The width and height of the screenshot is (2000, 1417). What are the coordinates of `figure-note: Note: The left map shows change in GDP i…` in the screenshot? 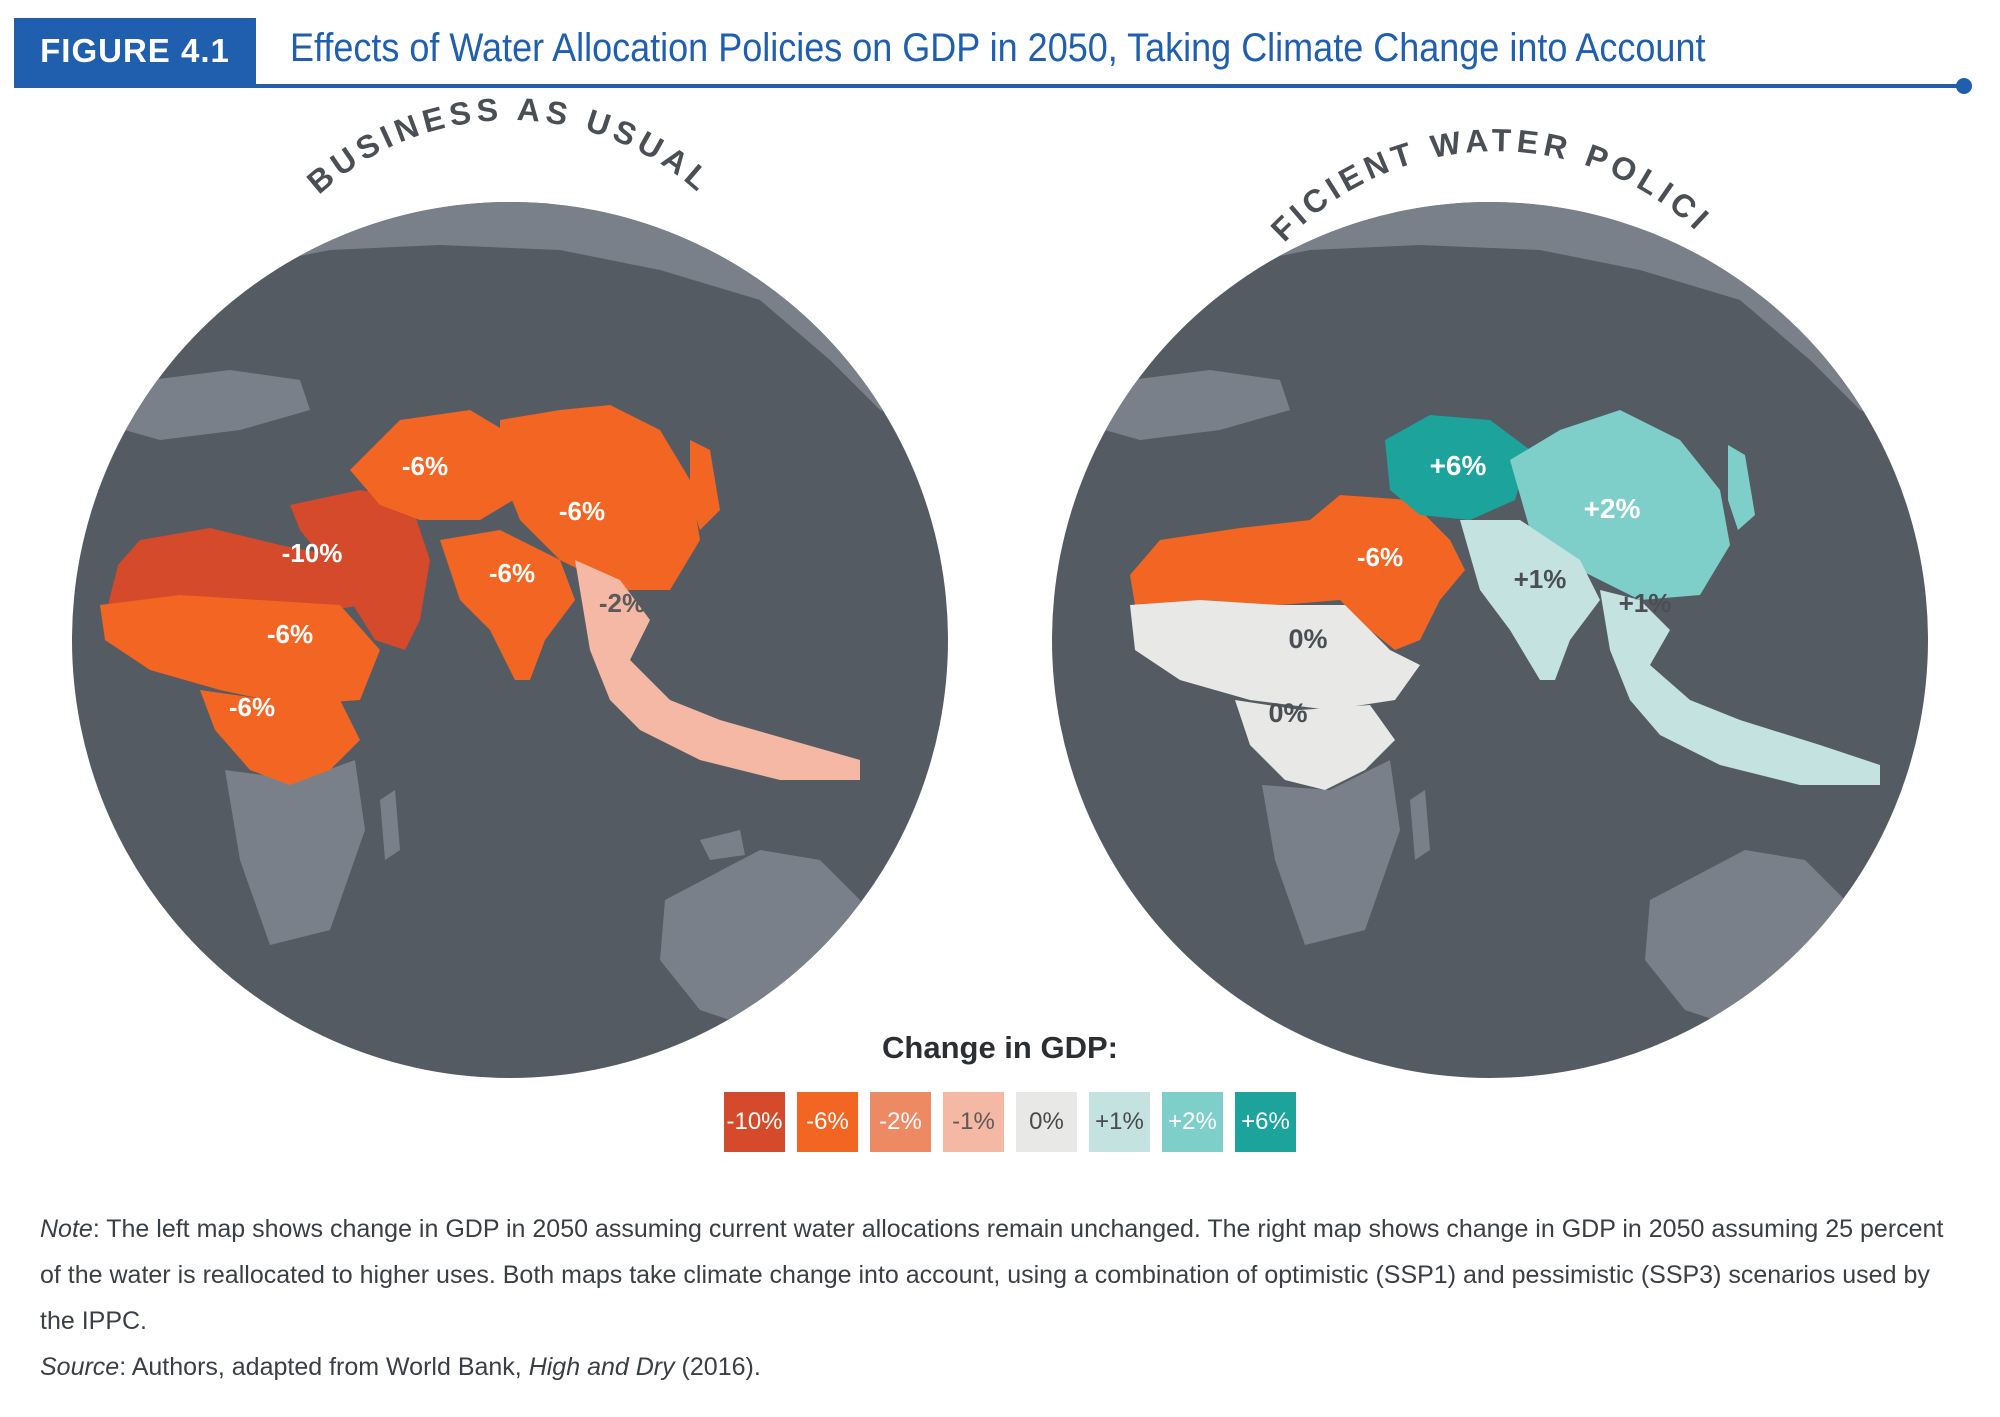 It's located at (1000, 1298).